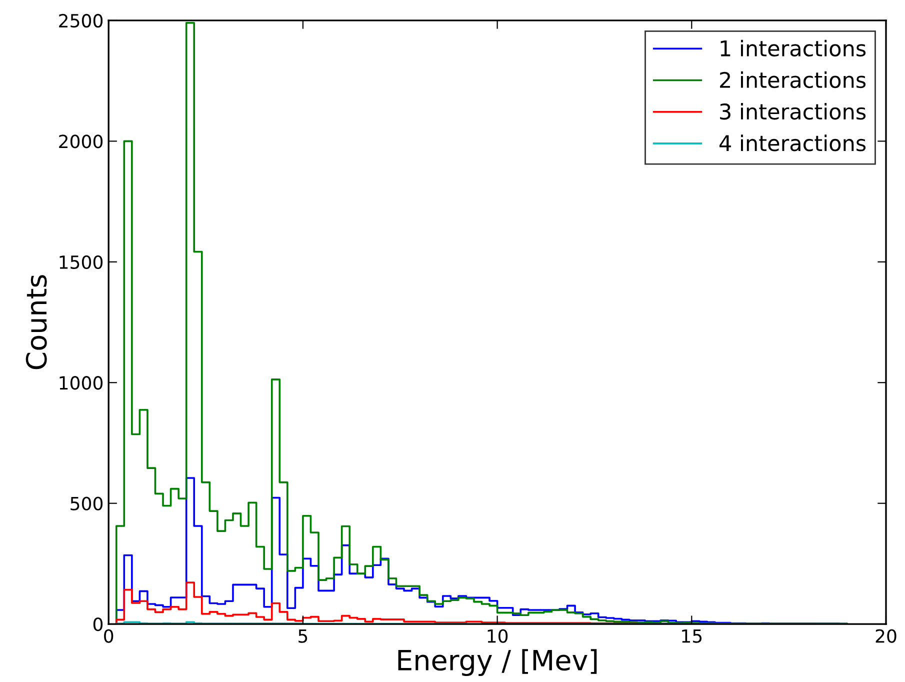 The height and width of the screenshot is (682, 905). What do you see at coordinates (793, 79) in the screenshot?
I see `legend-label: 2 interactions` at bounding box center [793, 79].